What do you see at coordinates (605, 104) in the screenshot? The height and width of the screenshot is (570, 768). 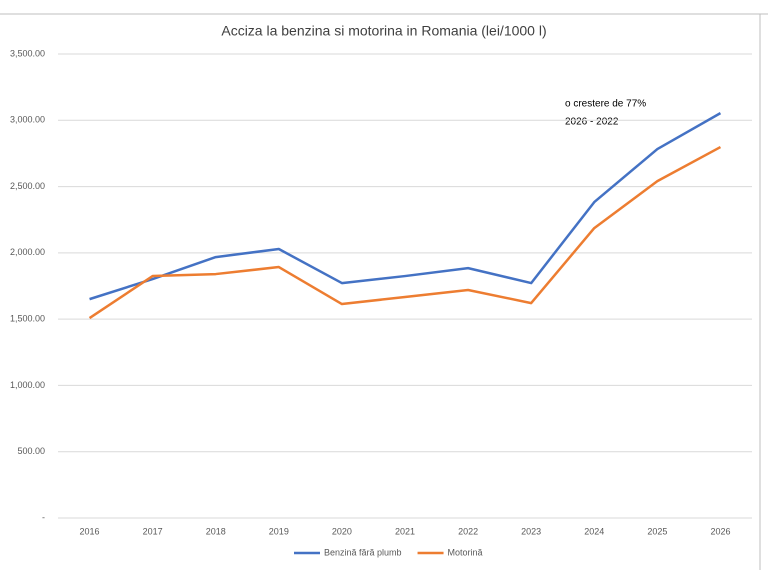 I see `annotation: o crestere de 77%` at bounding box center [605, 104].